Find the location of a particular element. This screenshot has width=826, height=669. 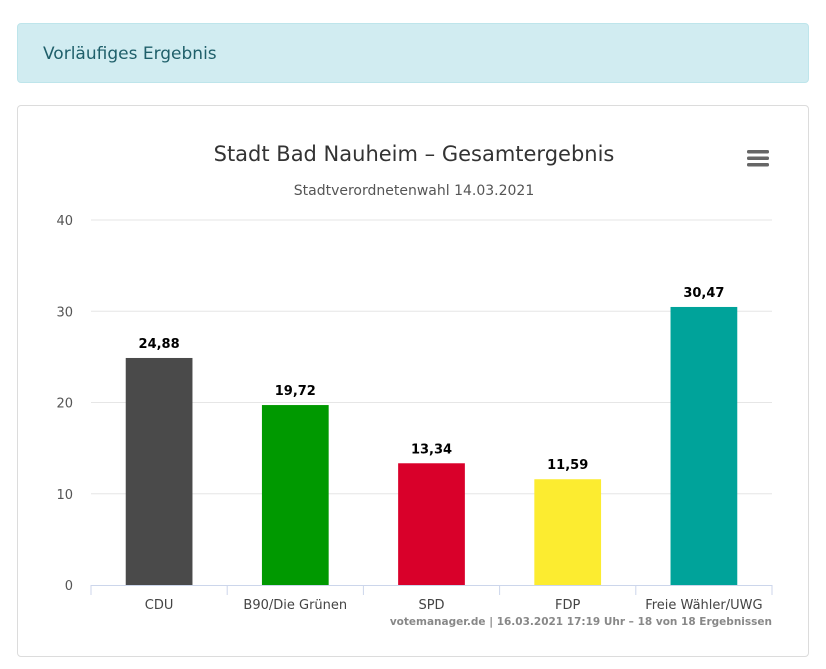

chart-title: Stadt Bad Nauheim – Gesamtergebnis is located at coordinates (414, 154).